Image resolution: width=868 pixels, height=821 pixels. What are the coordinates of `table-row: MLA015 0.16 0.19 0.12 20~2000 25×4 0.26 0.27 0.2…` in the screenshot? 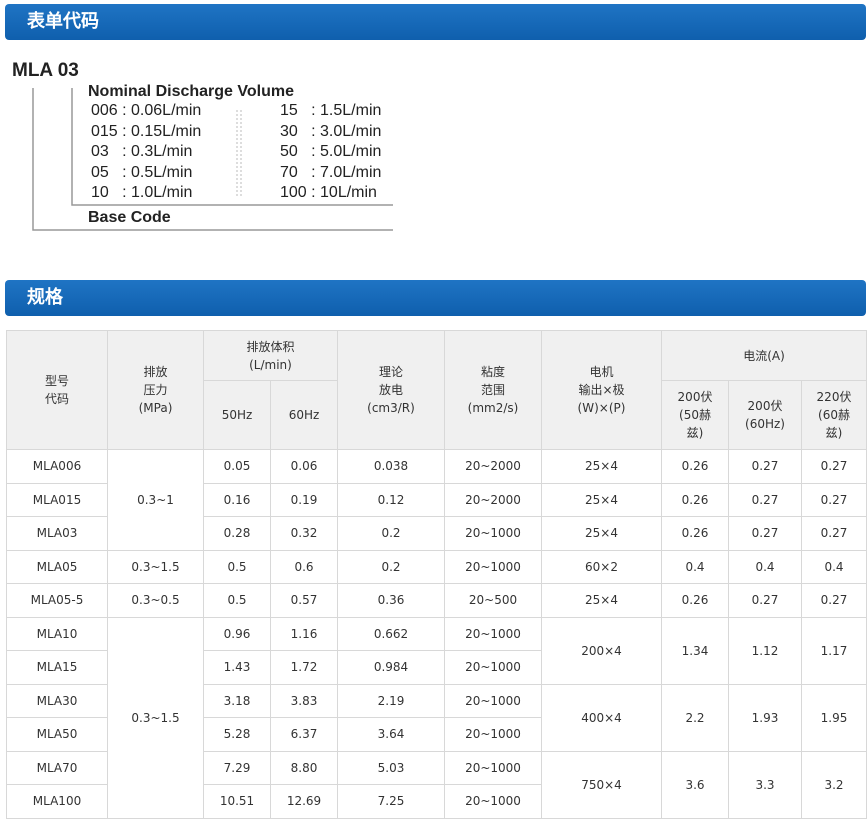 It's located at (436, 499).